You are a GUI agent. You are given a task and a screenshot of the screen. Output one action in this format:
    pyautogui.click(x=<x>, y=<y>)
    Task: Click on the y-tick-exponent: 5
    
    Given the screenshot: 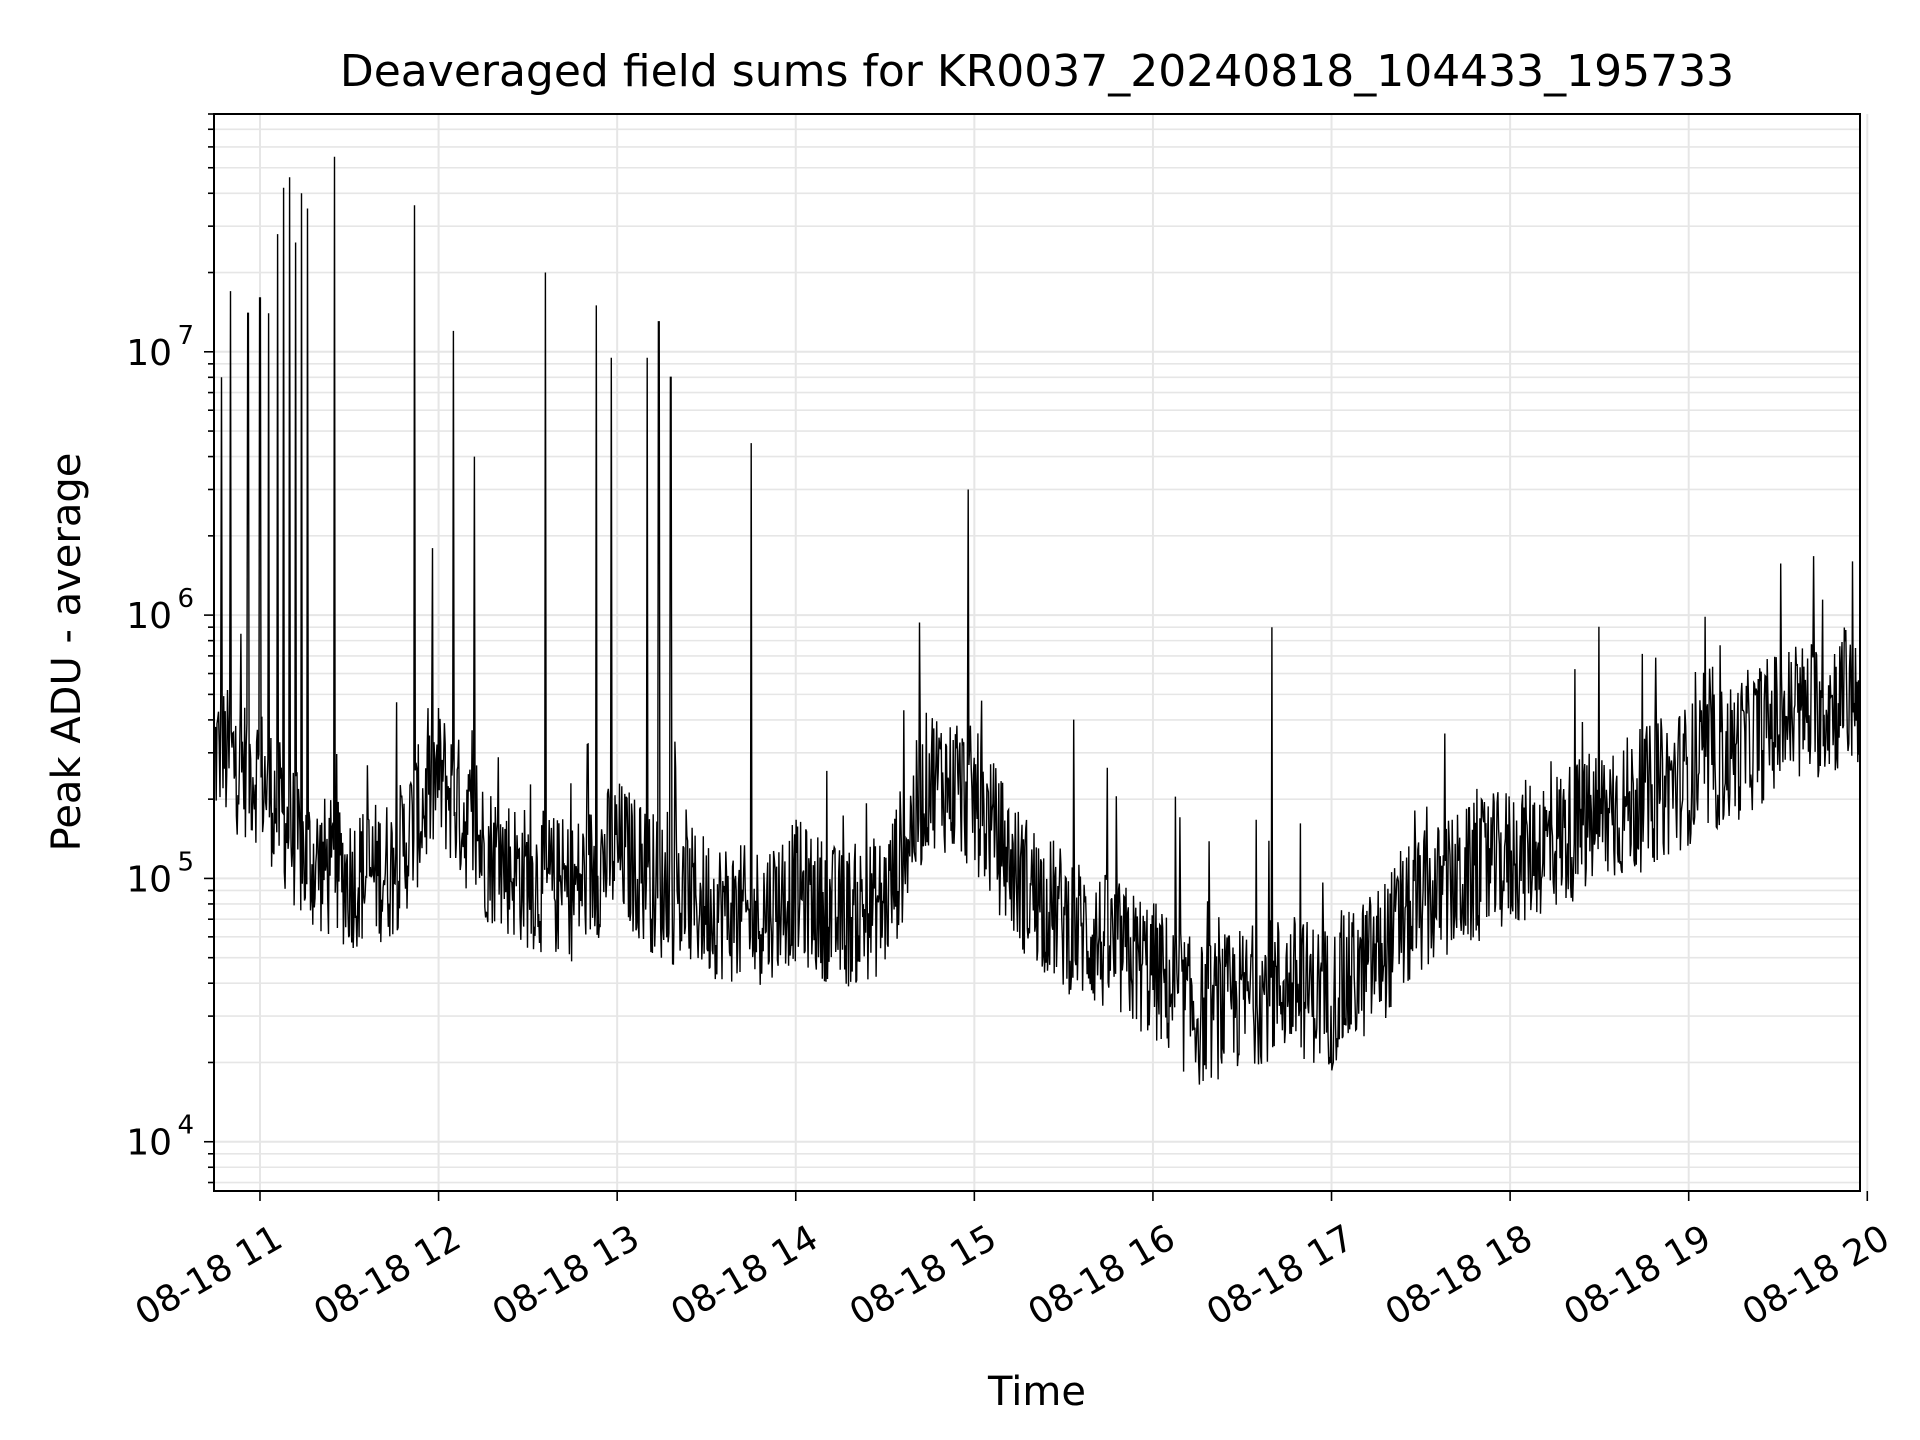 What is the action you would take?
    pyautogui.click(x=185, y=862)
    